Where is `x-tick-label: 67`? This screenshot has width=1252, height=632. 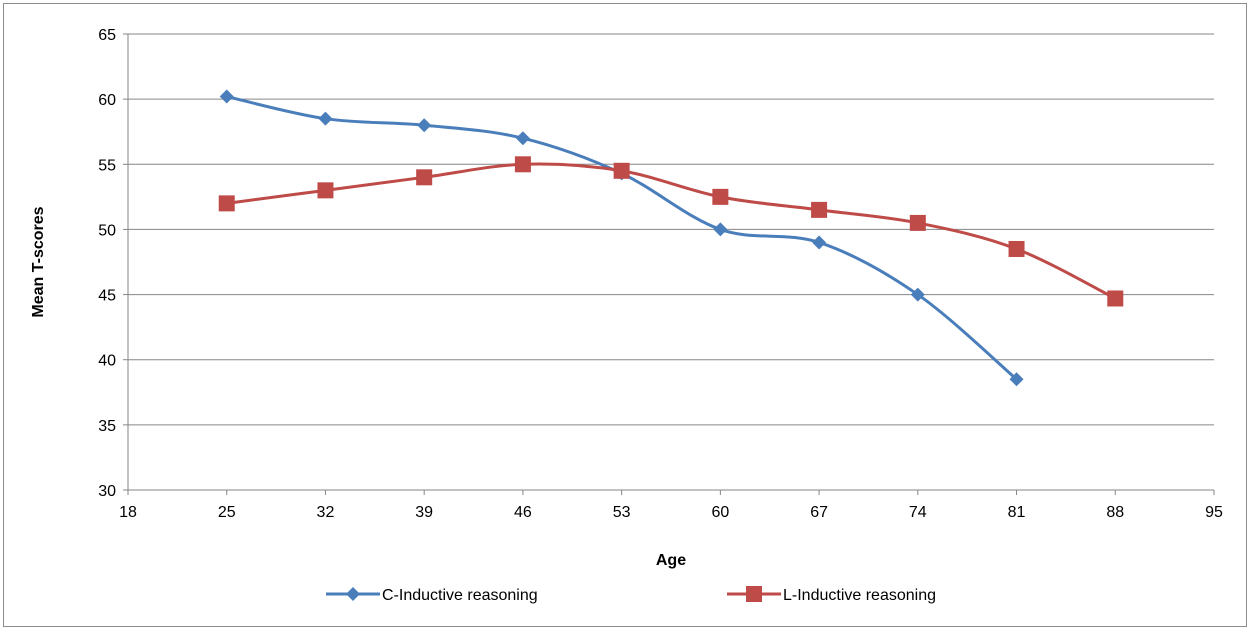
x-tick-label: 67 is located at coordinates (819, 512).